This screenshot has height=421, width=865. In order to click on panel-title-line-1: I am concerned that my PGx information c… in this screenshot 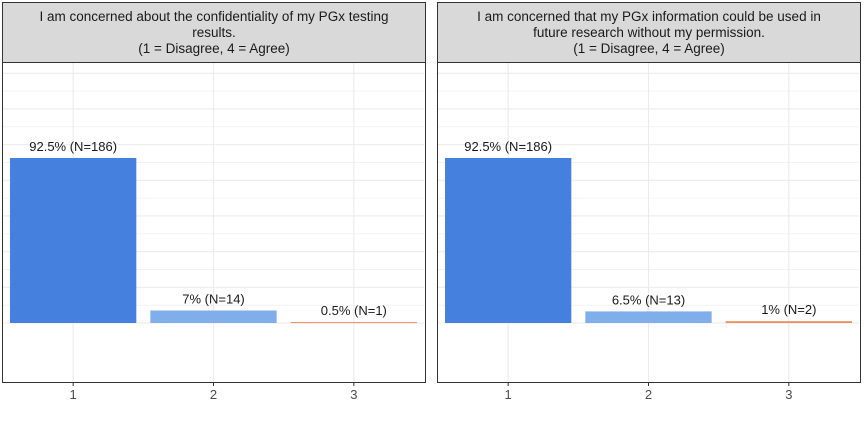, I will do `click(649, 16)`.